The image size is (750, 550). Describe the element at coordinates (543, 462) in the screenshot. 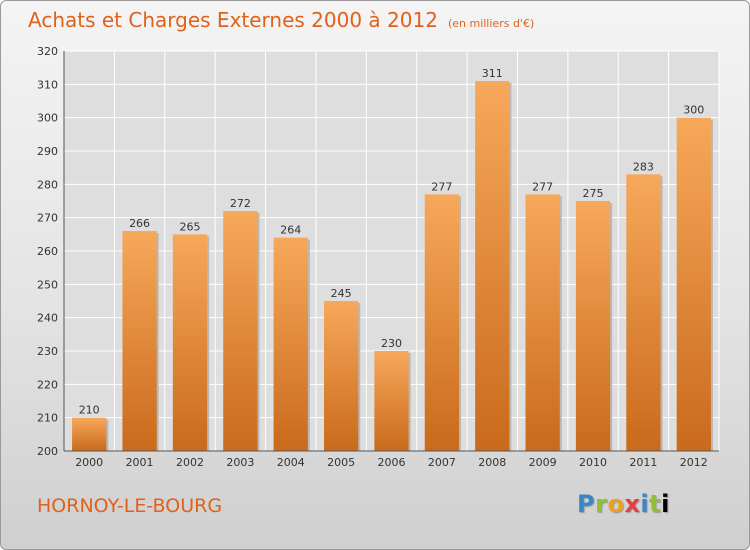

I see `x-tick-label: 2009` at that location.